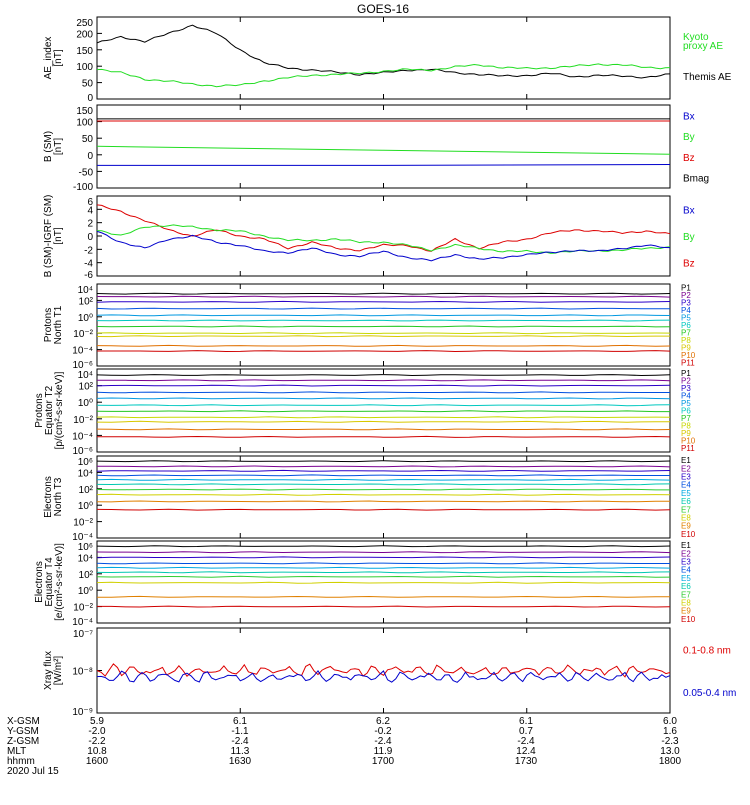 This screenshot has height=805, width=750. What do you see at coordinates (707, 650) in the screenshot?
I see `legend-label: 0.1-0.8 nm` at bounding box center [707, 650].